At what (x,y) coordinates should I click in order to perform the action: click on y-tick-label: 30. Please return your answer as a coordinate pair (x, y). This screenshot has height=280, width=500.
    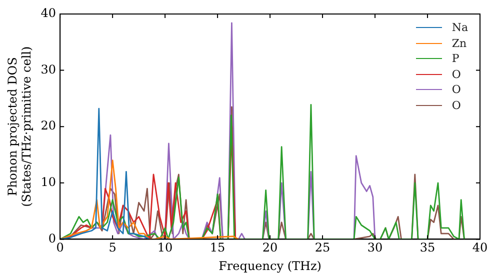
    Looking at the image, I should click on (48, 69).